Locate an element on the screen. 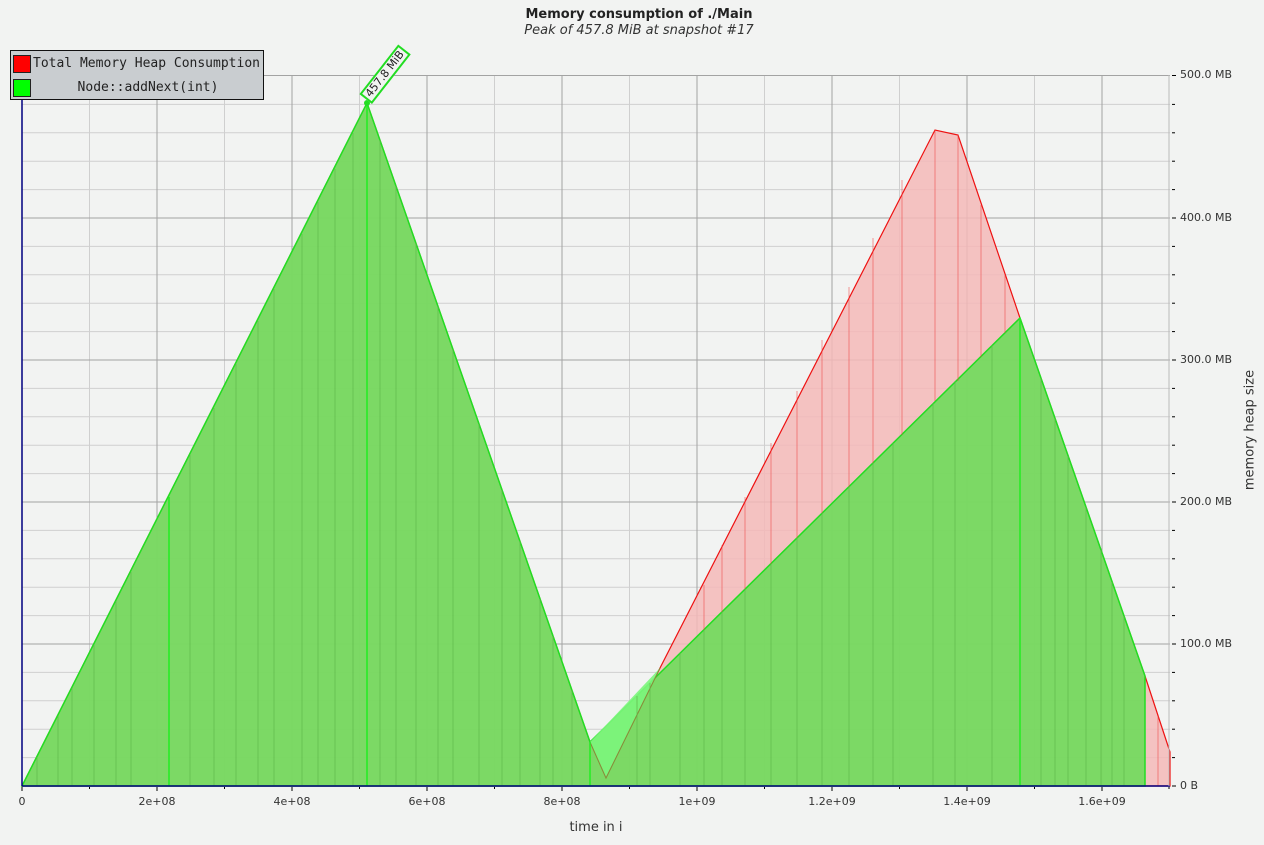 The image size is (1264, 845). y-tick-label: 200.0 MB is located at coordinates (1206, 501).